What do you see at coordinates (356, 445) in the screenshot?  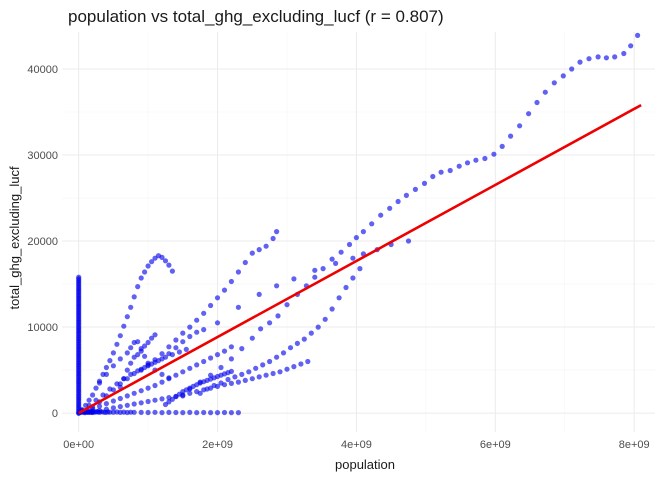 I see `x-tick-label: 4e+09` at bounding box center [356, 445].